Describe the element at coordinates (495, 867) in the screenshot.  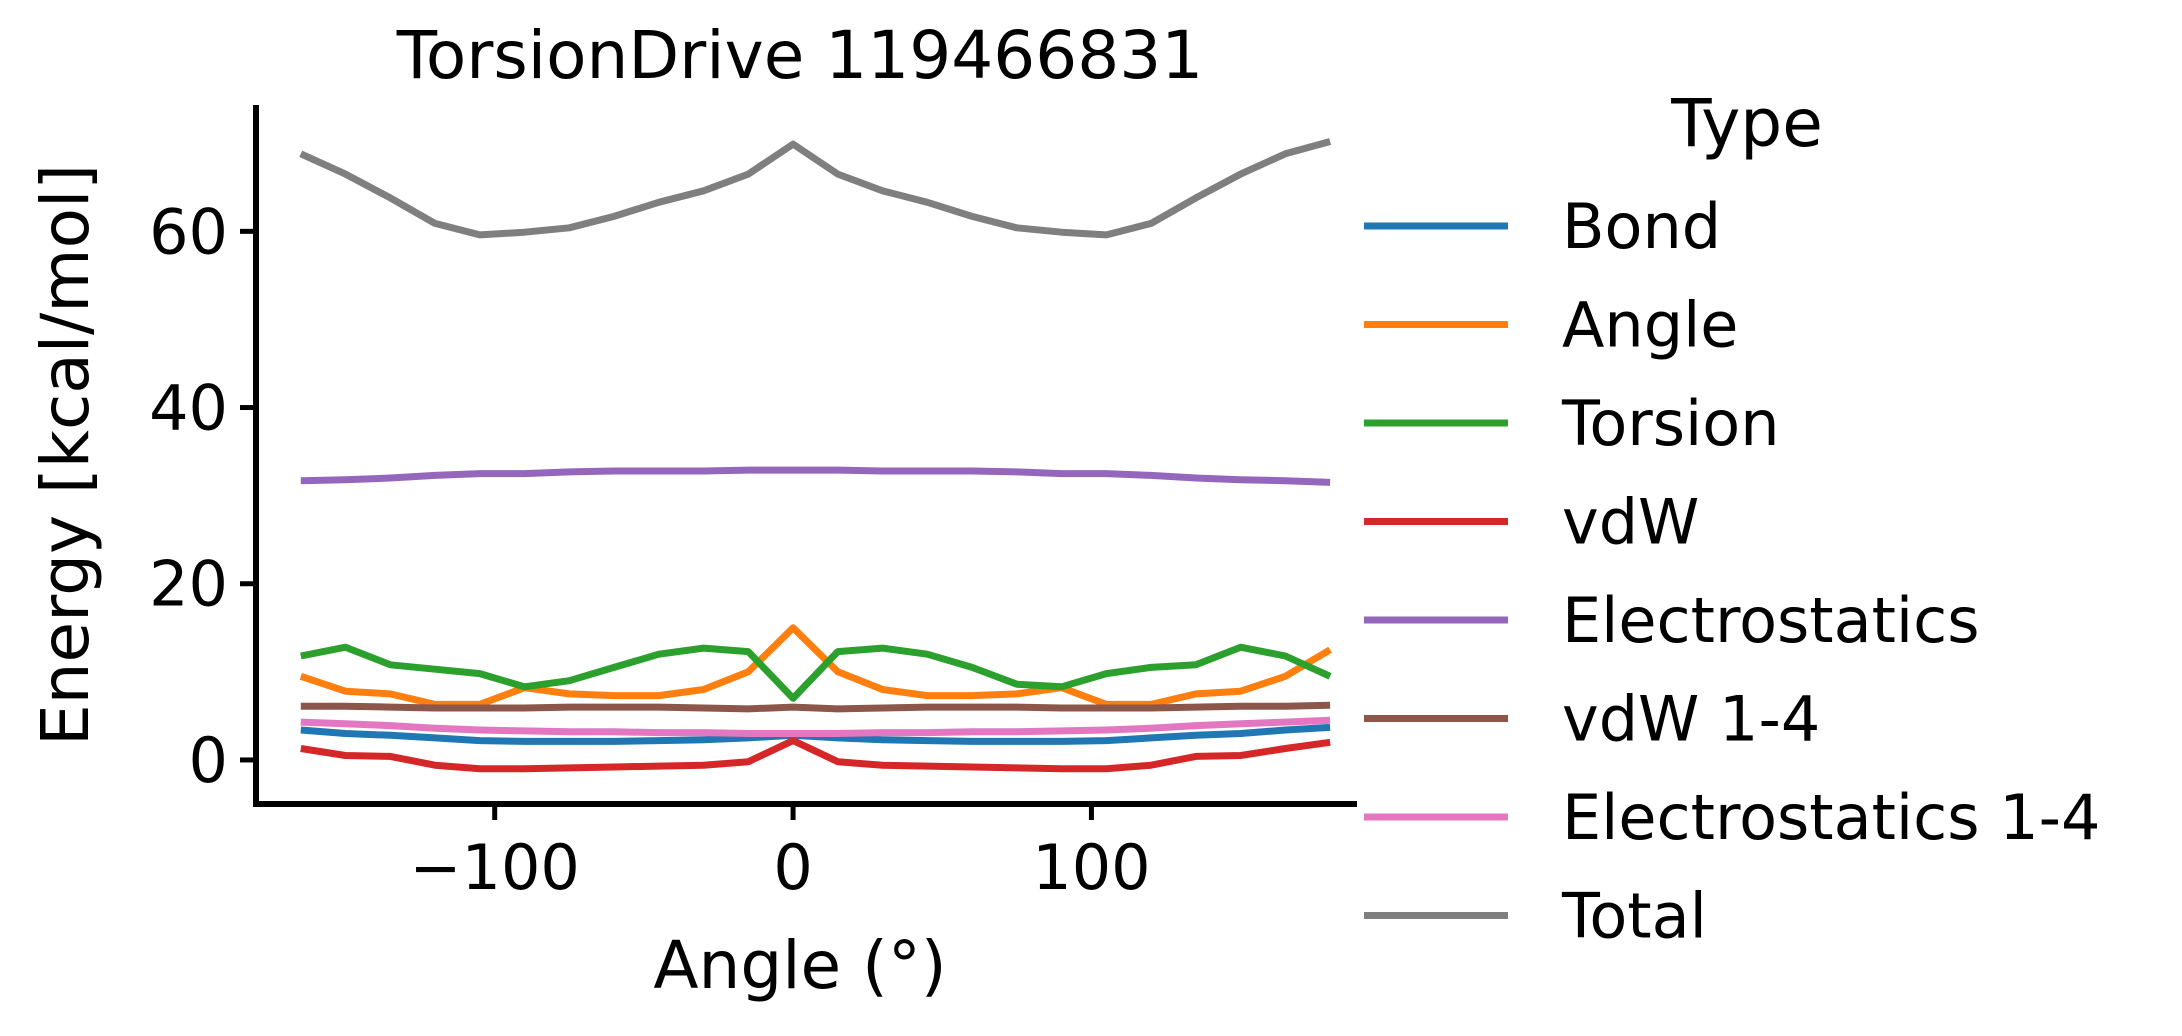
I see `x-tick-label: −100` at that location.